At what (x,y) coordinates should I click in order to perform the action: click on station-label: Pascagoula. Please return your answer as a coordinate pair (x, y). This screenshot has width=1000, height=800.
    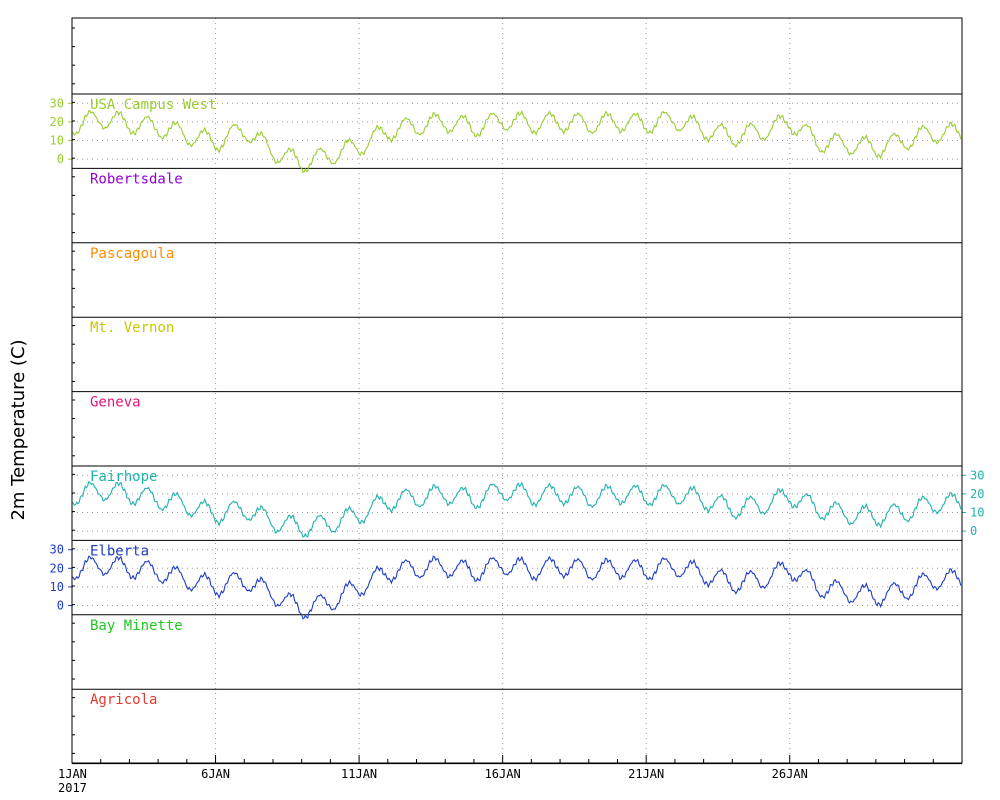
    Looking at the image, I should click on (132, 254).